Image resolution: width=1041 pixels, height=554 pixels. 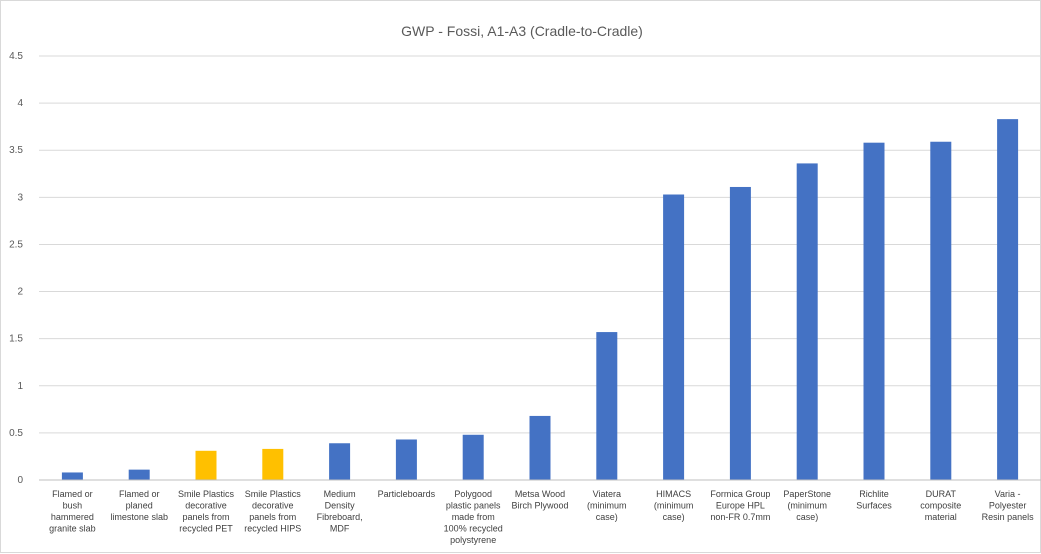 I want to click on x-category-label-line: planed, so click(x=139, y=506).